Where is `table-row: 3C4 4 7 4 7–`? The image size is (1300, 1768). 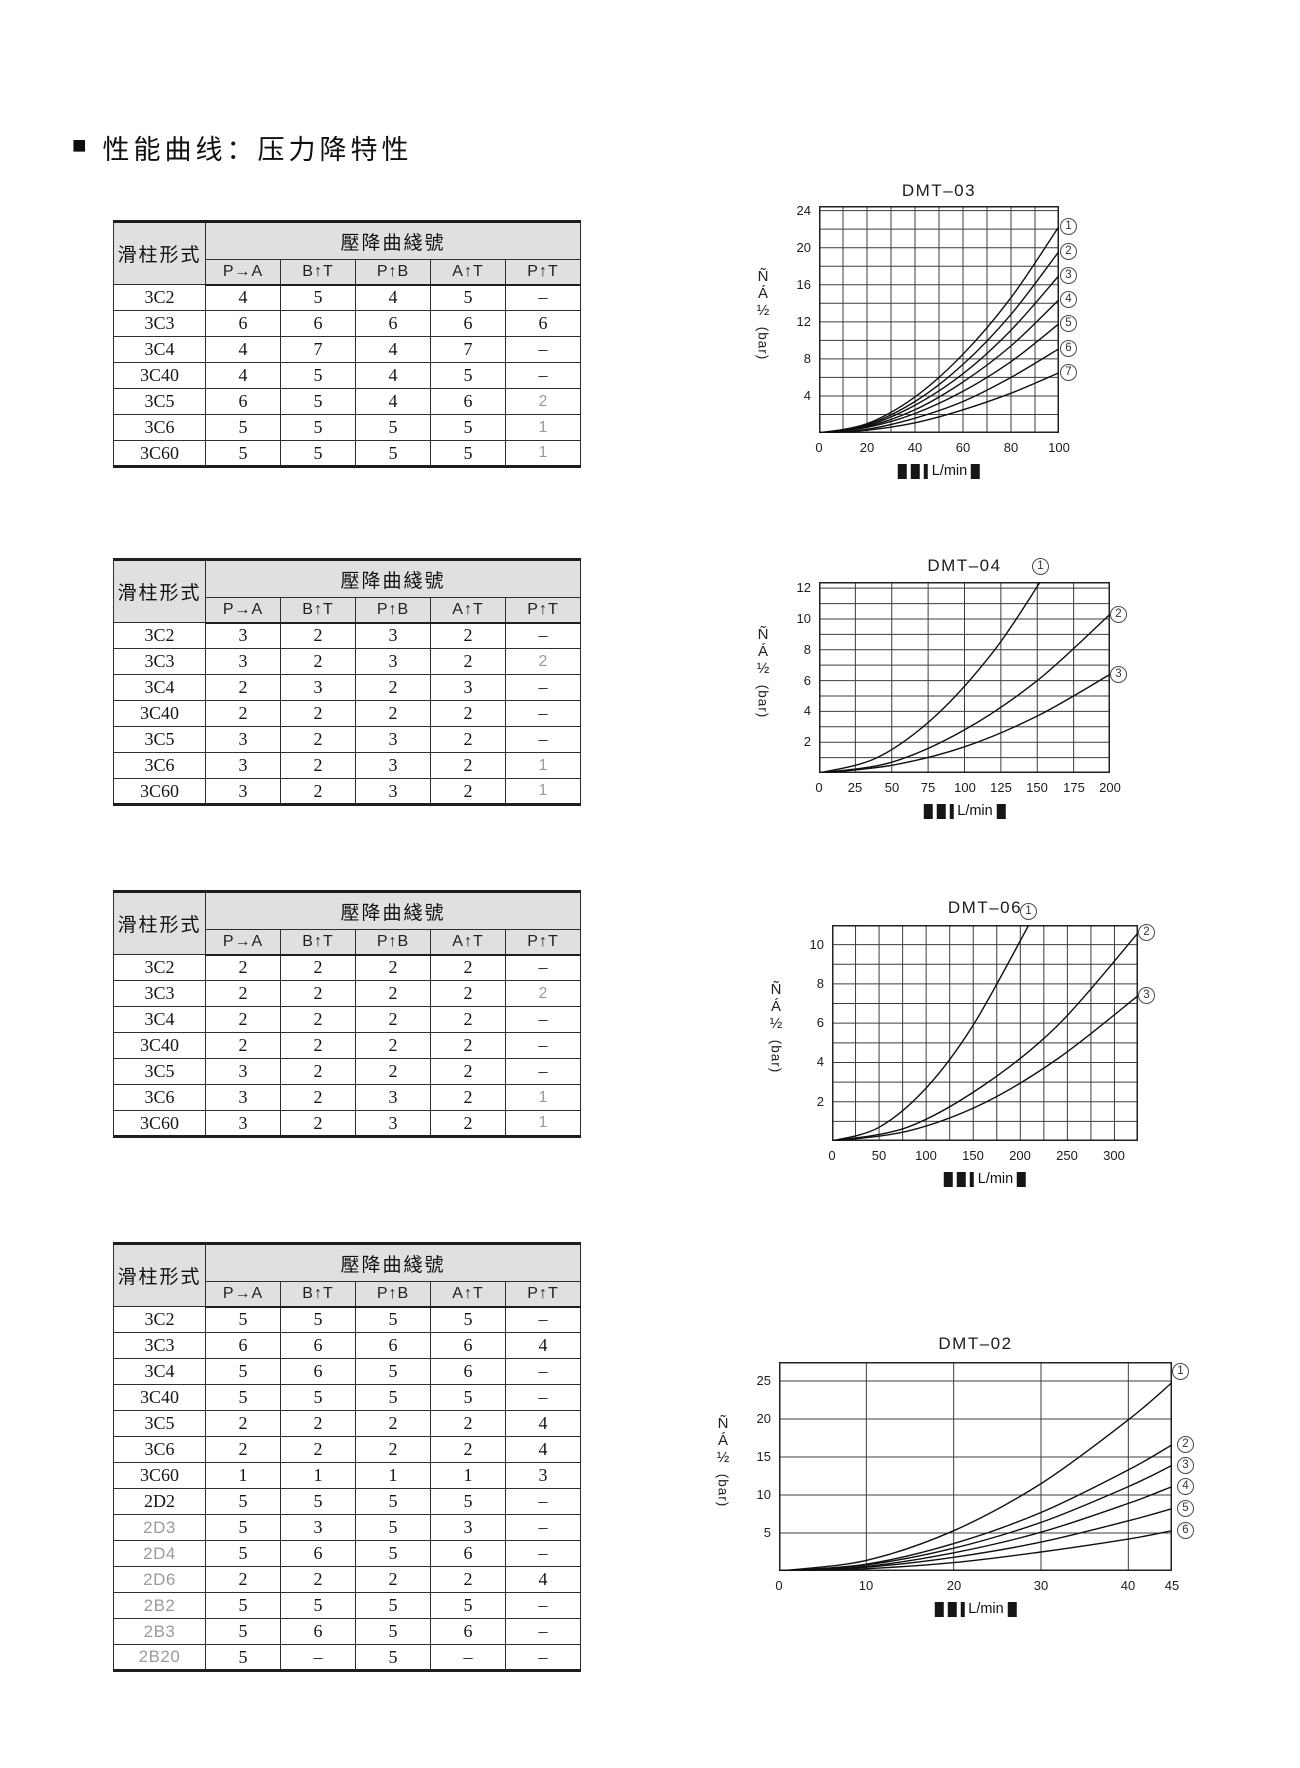 table-row: 3C4 4 7 4 7– is located at coordinates (347, 349).